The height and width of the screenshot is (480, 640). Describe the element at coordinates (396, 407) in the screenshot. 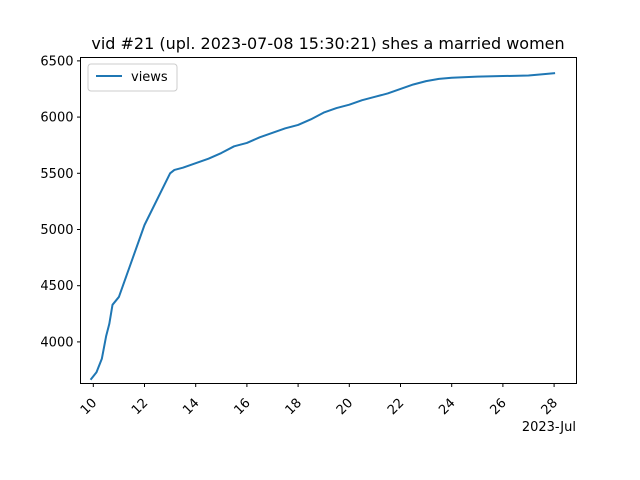

I see `x-tick-label: 22` at that location.